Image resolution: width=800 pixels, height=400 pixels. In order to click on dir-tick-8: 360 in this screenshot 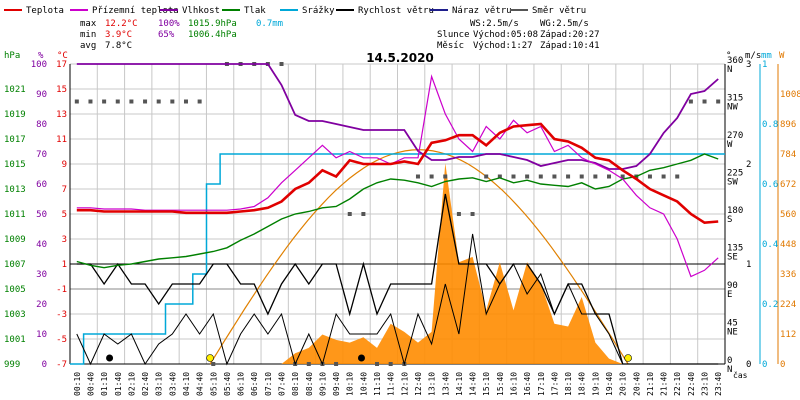, I will do `click(735, 61)`.